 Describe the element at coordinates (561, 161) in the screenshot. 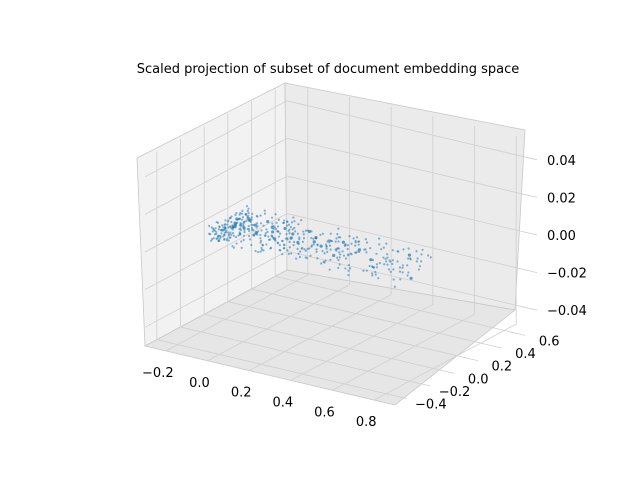

I see `z-tick-label: 0.04` at that location.